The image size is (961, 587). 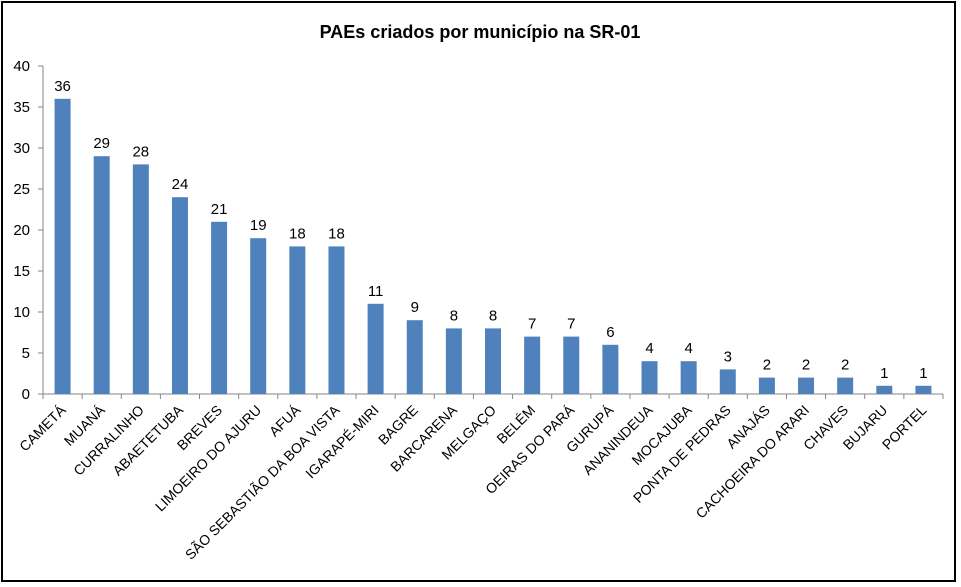 What do you see at coordinates (101, 143) in the screenshot?
I see `data-label: 29` at bounding box center [101, 143].